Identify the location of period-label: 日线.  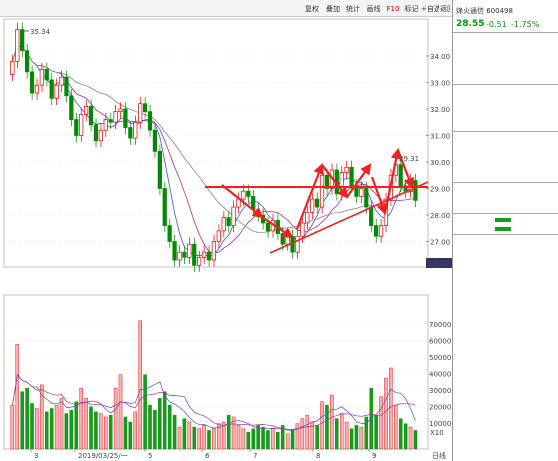
(439, 455).